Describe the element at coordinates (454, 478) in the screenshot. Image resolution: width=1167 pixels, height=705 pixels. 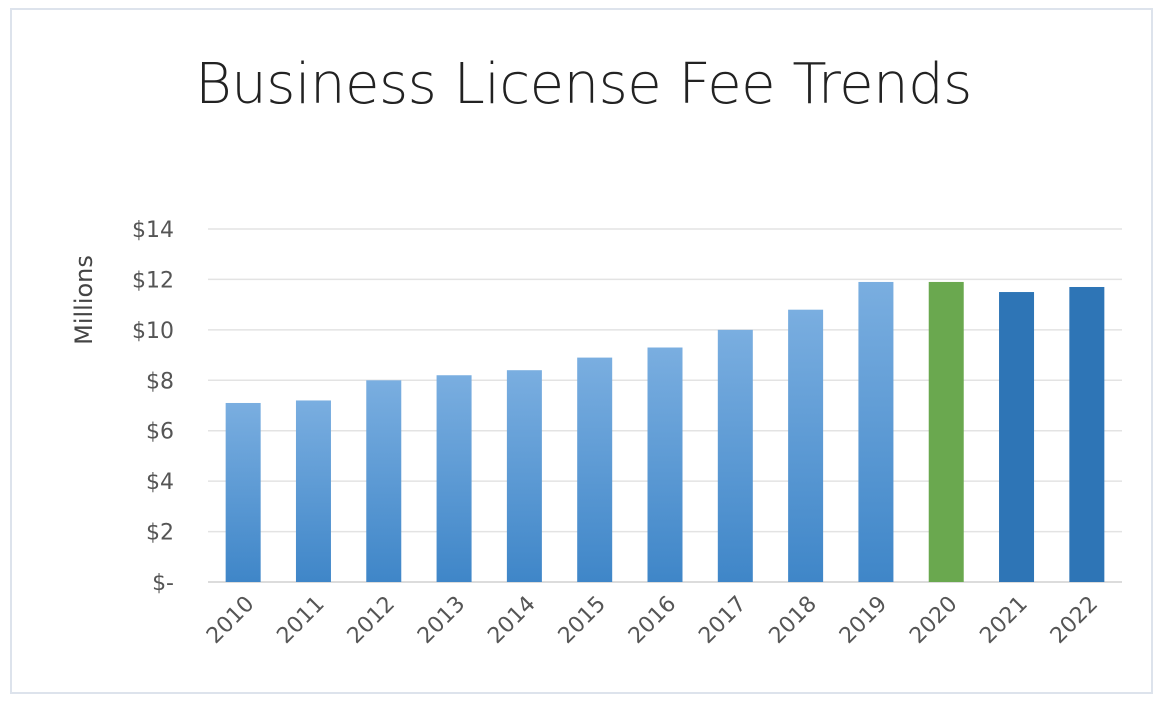
I see `bar-2013` at that location.